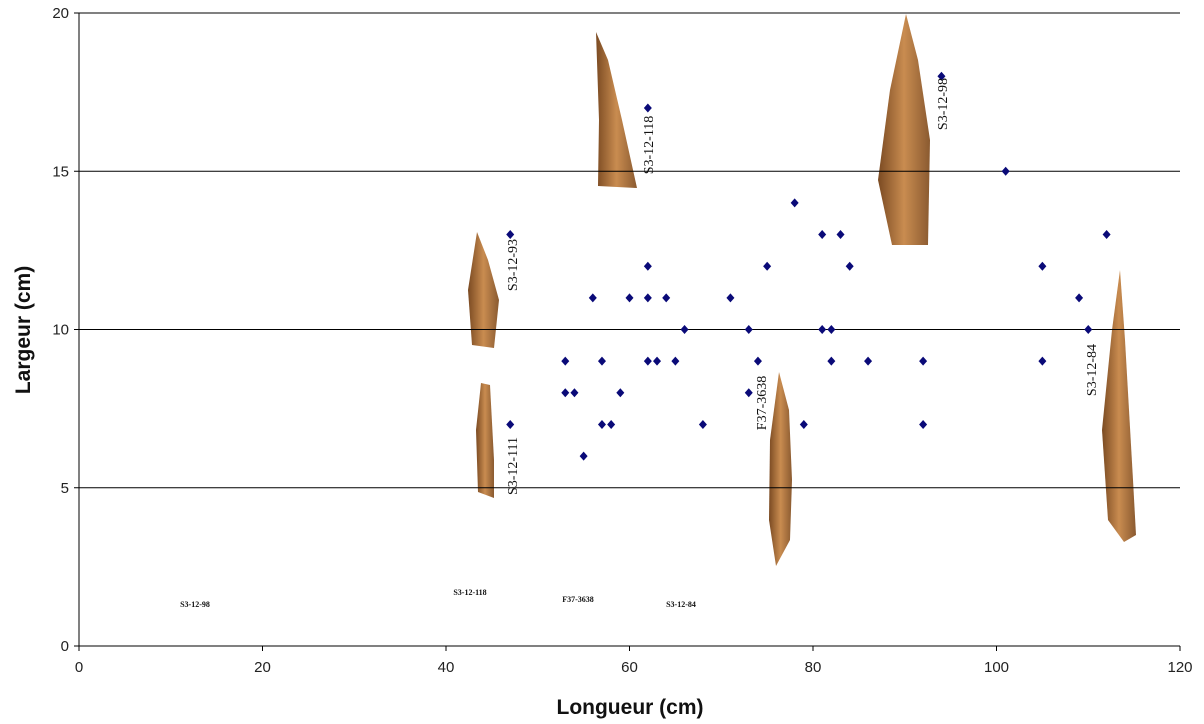 This screenshot has height=724, width=1204. What do you see at coordinates (630, 707) in the screenshot?
I see `x-axis-label: Longueur (cm)` at bounding box center [630, 707].